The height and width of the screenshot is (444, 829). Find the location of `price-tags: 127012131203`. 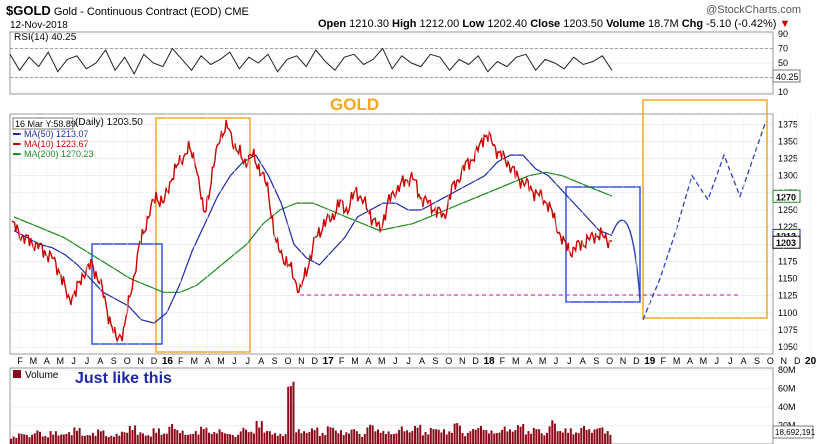

price-tags: 127012131203 is located at coordinates (786, 219).